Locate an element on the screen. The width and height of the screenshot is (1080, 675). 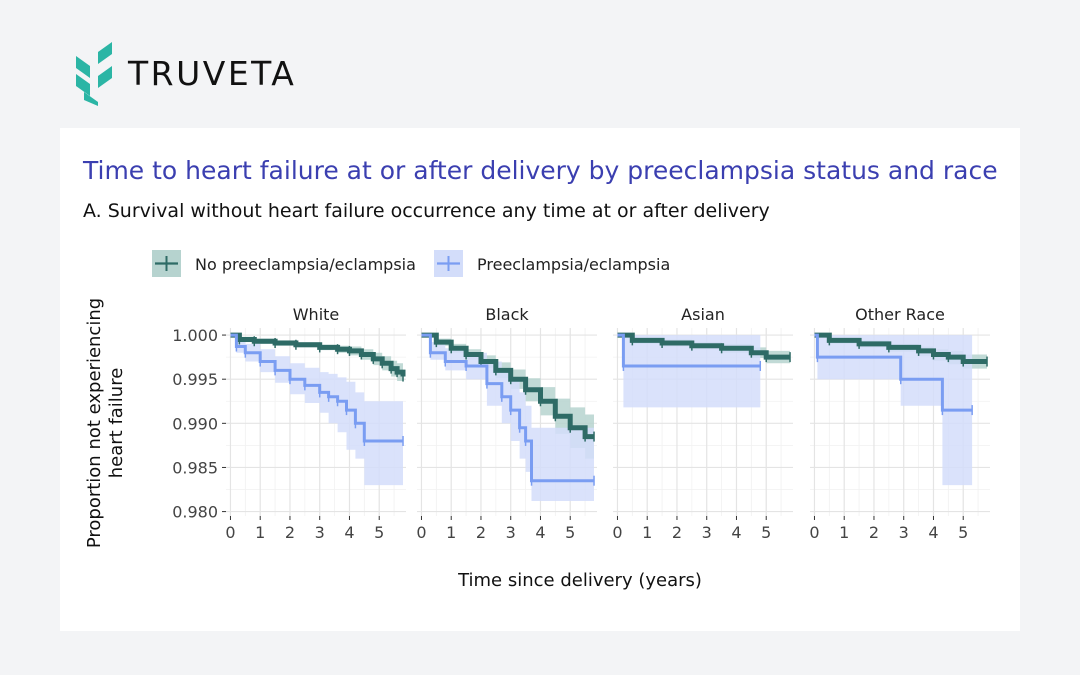
y-tick-label: 0.980 is located at coordinates (195, 512).